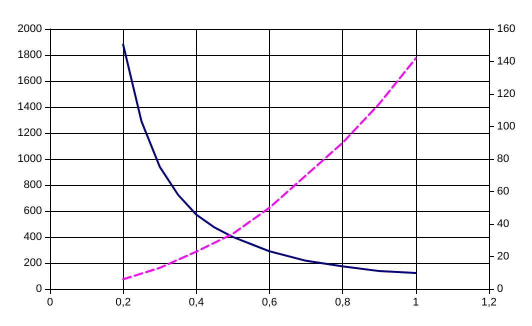 Image resolution: width=532 pixels, height=326 pixels. I want to click on x-tick-label: 0,6, so click(270, 302).